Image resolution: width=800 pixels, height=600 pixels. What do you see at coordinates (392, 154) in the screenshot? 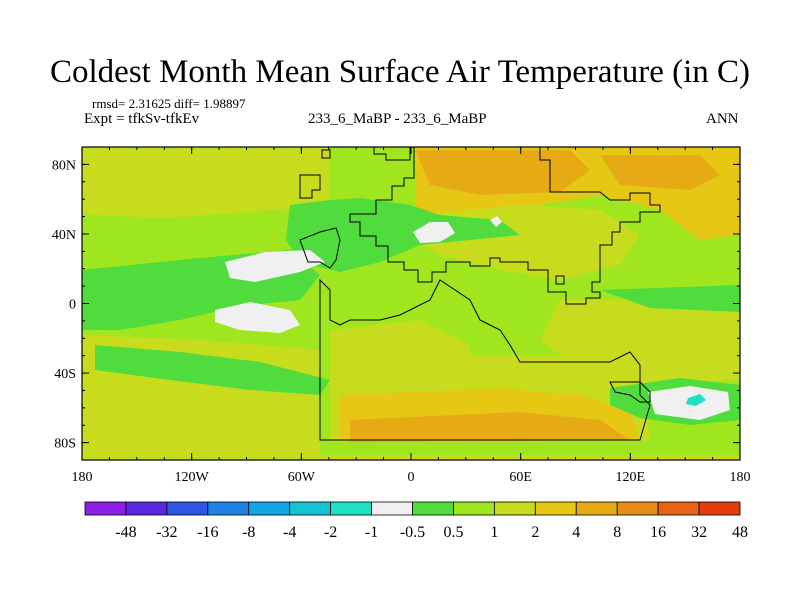
I see `outline-north-island` at bounding box center [392, 154].